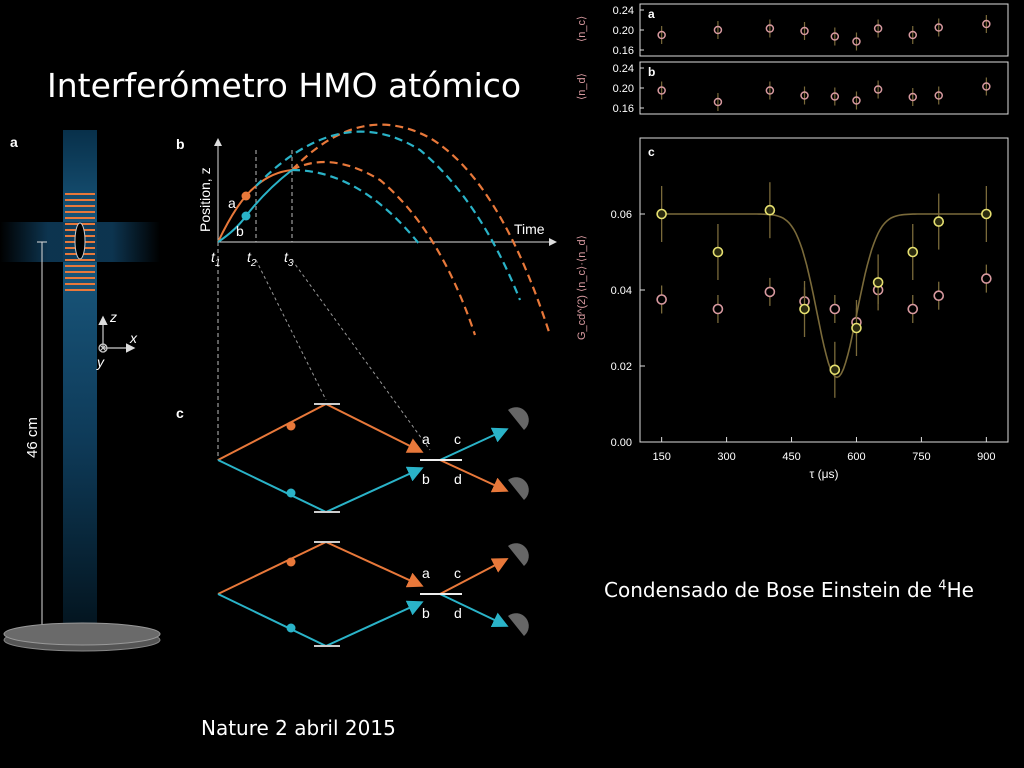 The height and width of the screenshot is (768, 1024). Describe the element at coordinates (180, 413) in the screenshot. I see `panel-c-label: c` at that location.